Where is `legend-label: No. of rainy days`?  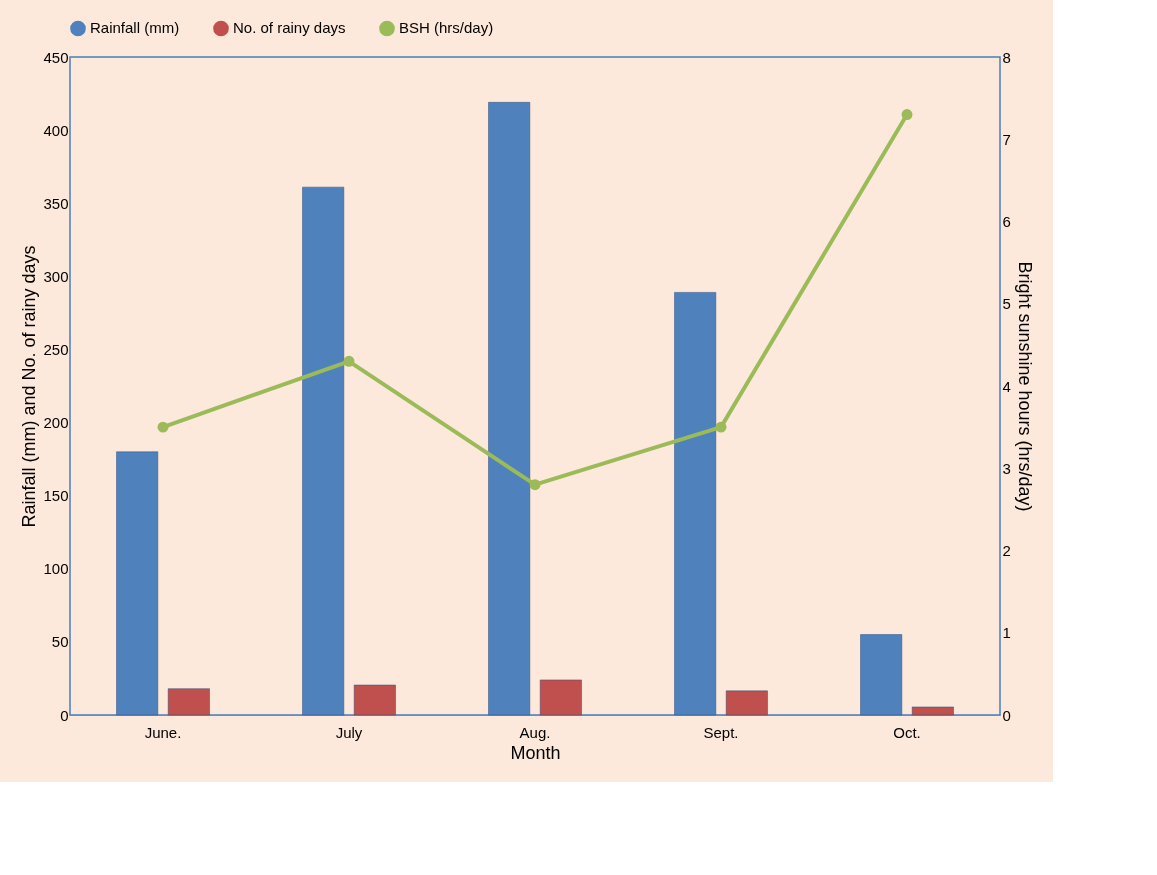
legend-label: No. of rainy days is located at coordinates (289, 28).